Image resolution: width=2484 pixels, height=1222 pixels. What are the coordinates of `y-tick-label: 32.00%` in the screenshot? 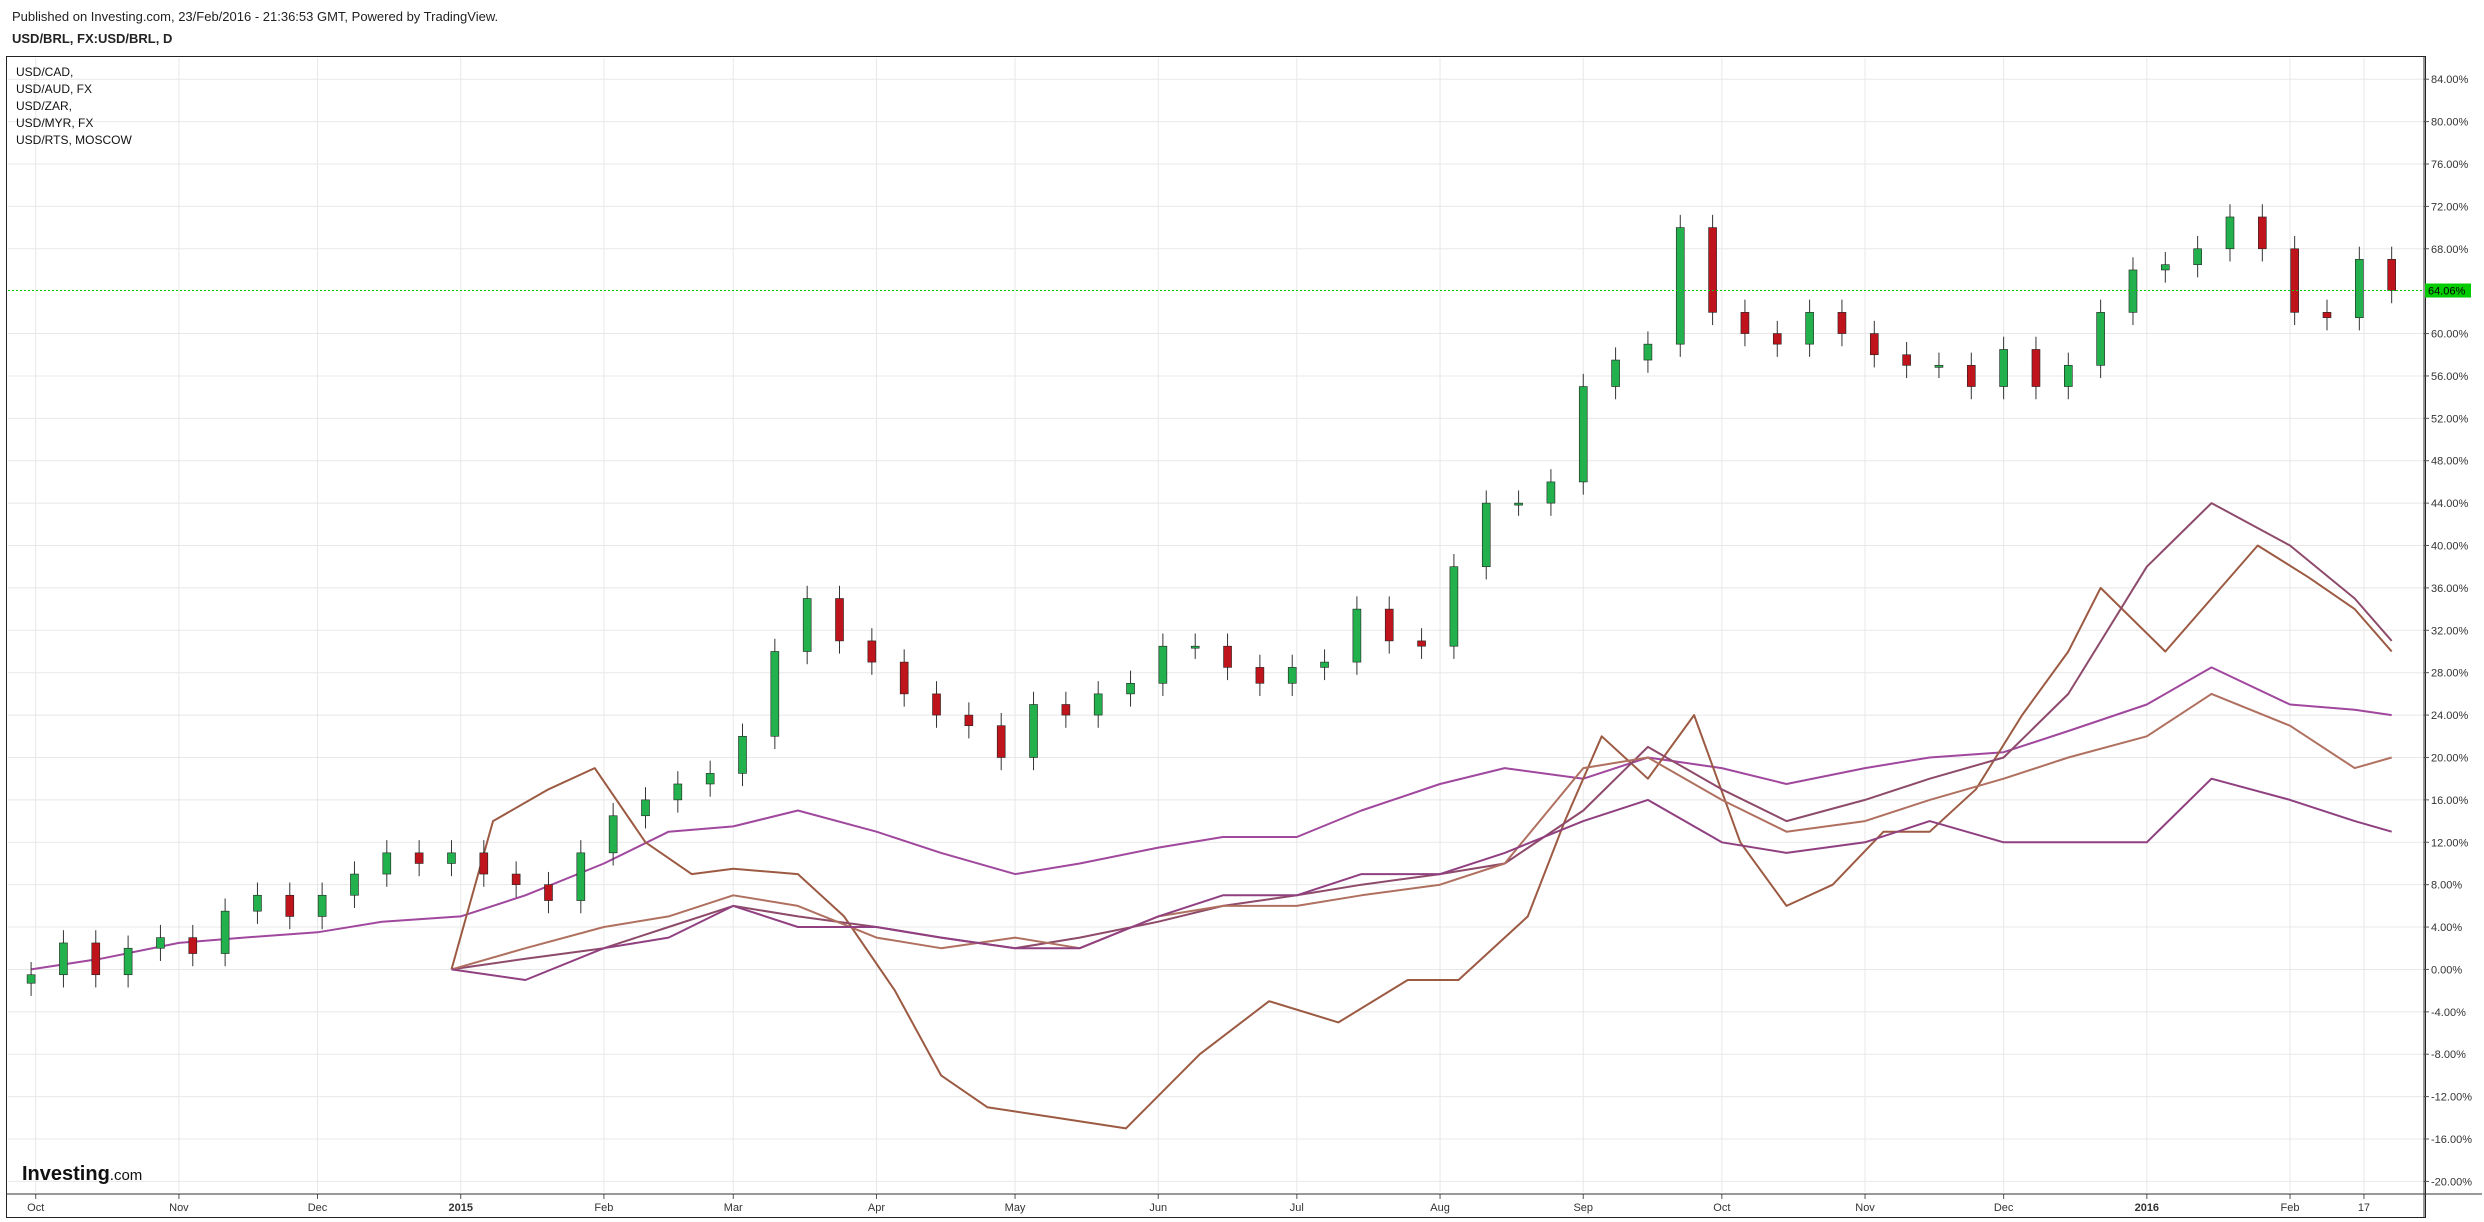 It's located at (2450, 631).